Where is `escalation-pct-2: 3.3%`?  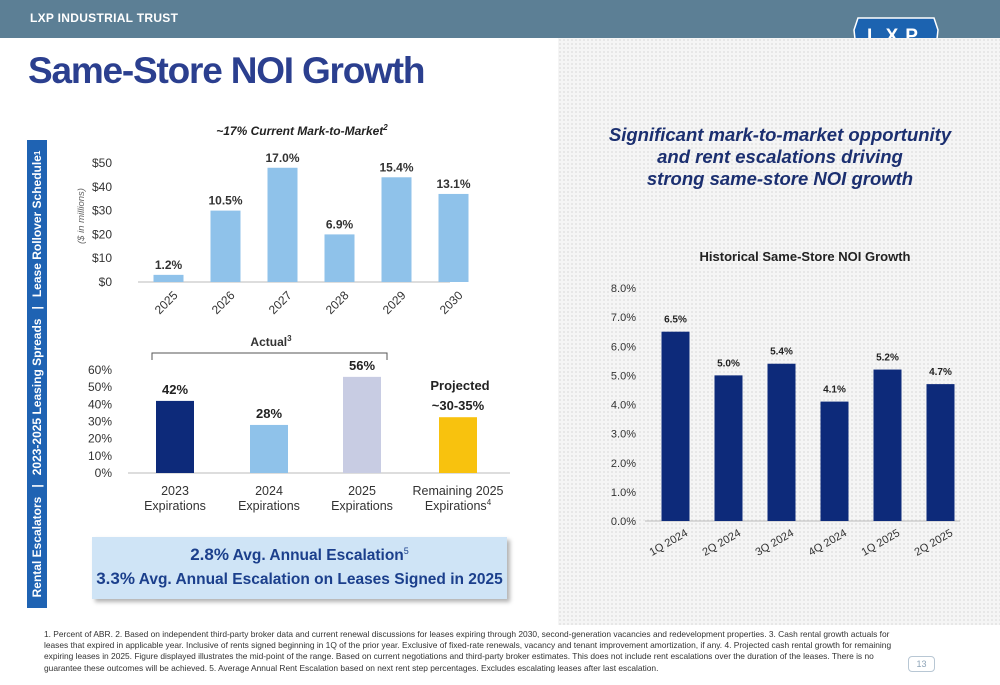 escalation-pct-2: 3.3% is located at coordinates (115, 578).